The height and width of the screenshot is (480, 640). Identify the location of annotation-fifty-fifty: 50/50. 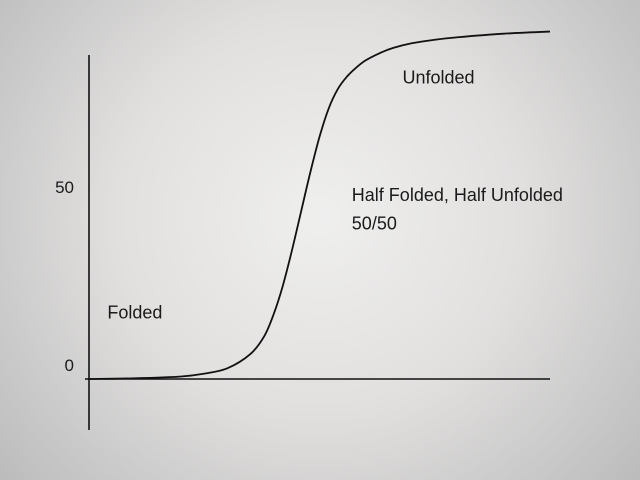
(374, 224).